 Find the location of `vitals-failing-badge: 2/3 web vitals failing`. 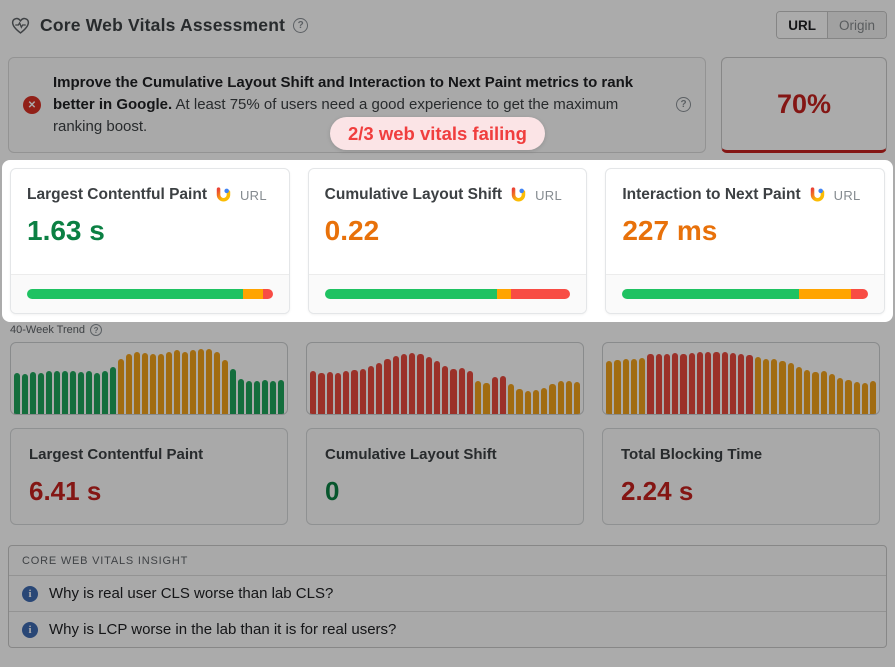

vitals-failing-badge: 2/3 web vitals failing is located at coordinates (437, 133).